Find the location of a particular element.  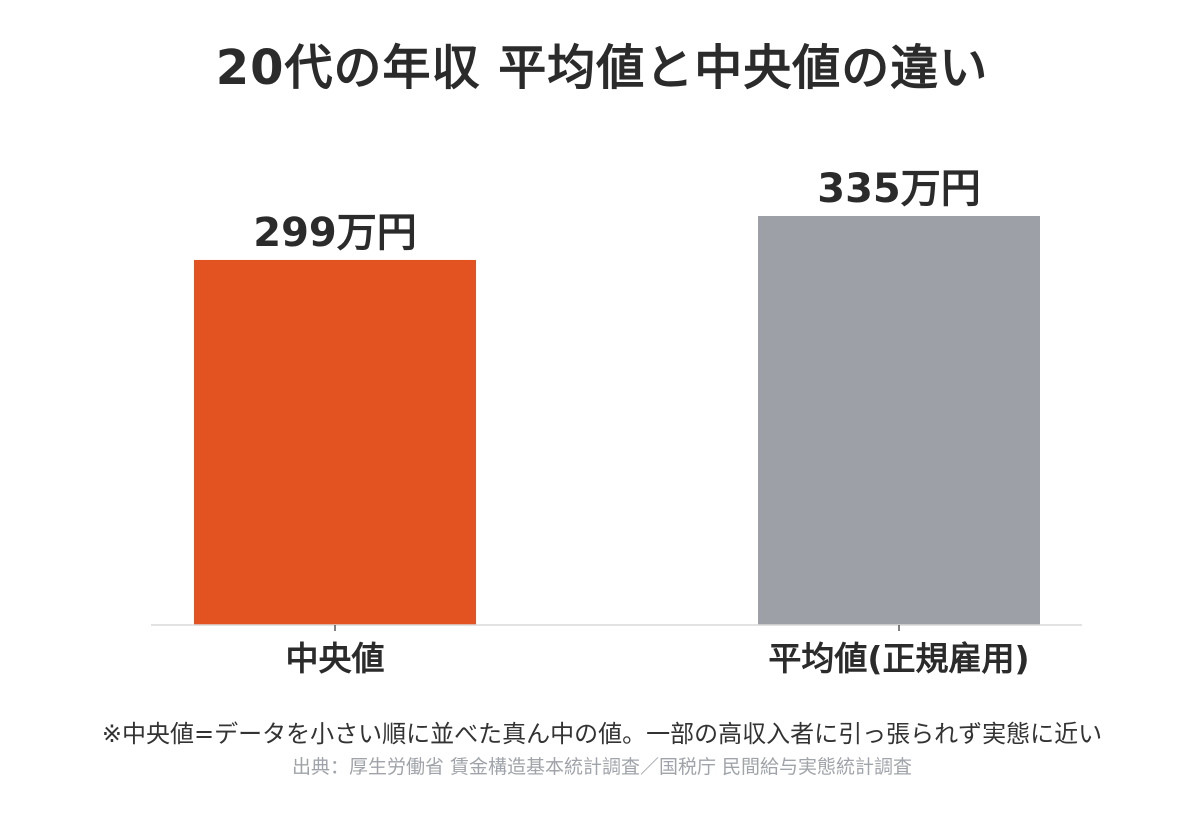

data-label-2: 335万円 is located at coordinates (899, 189).